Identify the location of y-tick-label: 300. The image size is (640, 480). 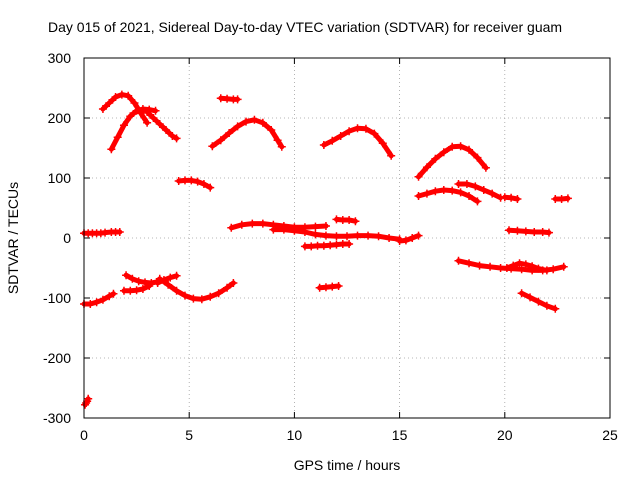
(60, 58).